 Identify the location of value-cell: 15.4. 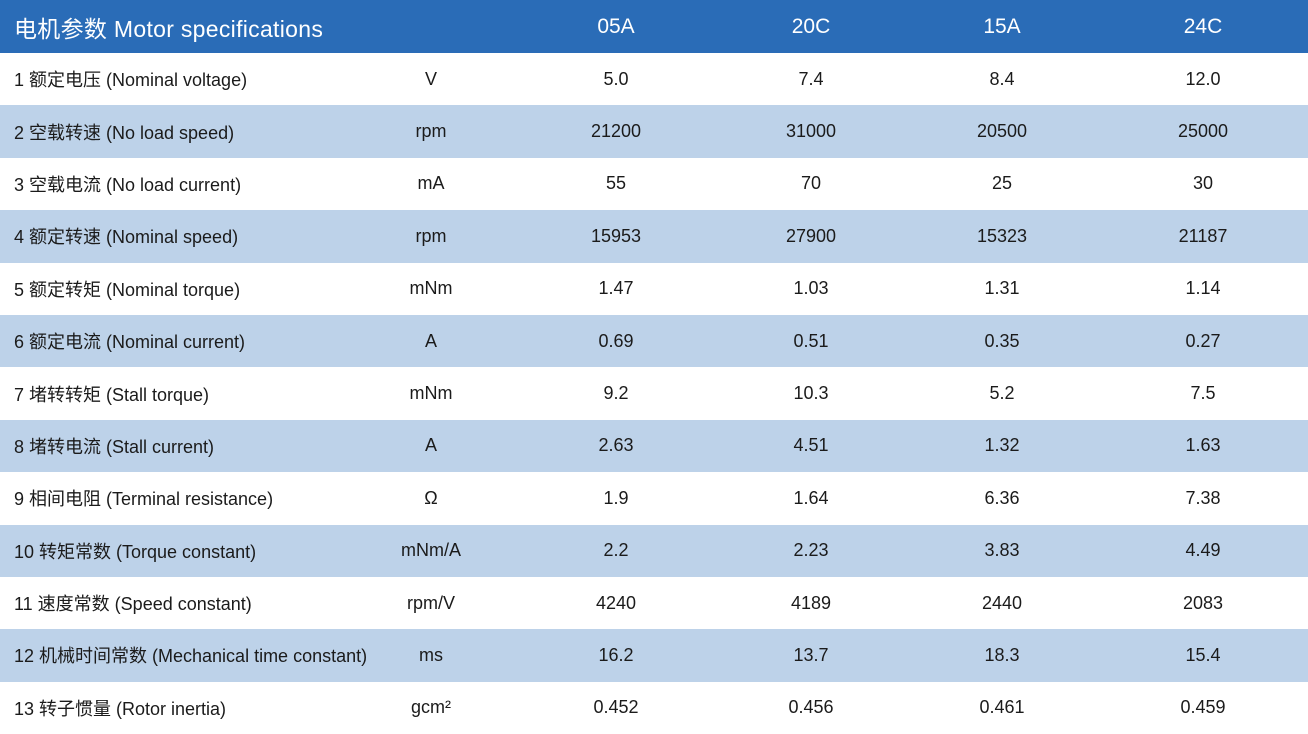
(1203, 654).